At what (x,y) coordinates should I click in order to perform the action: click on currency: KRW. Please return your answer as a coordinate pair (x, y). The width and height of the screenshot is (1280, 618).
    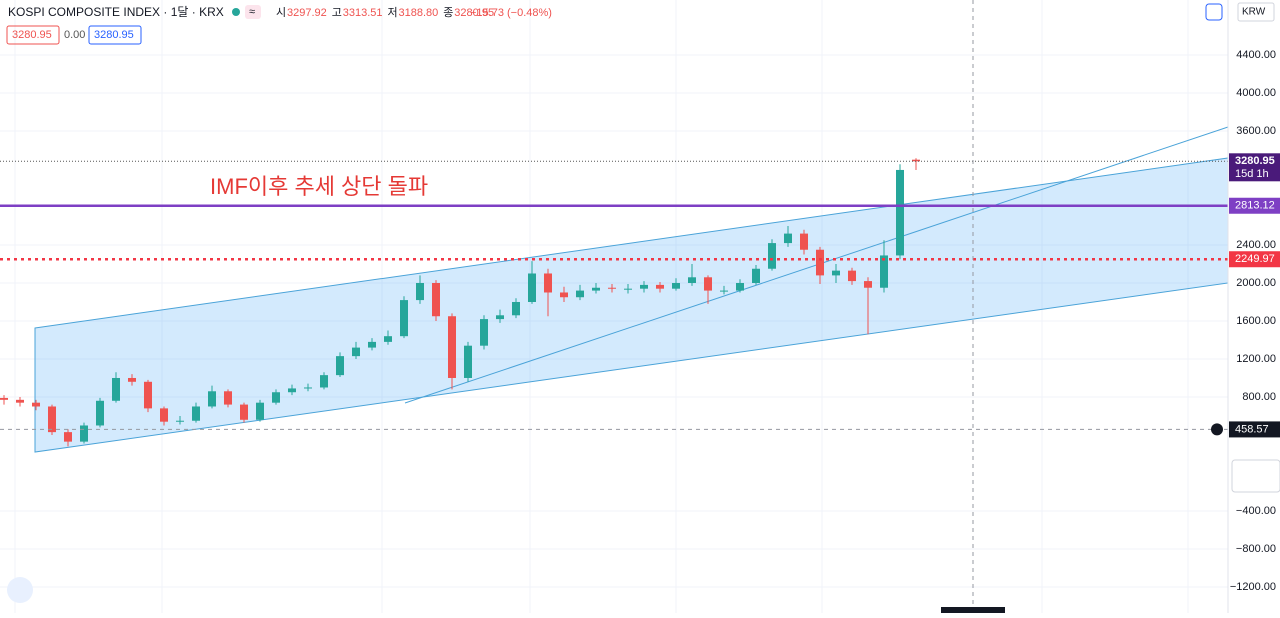
    Looking at the image, I should click on (1254, 12).